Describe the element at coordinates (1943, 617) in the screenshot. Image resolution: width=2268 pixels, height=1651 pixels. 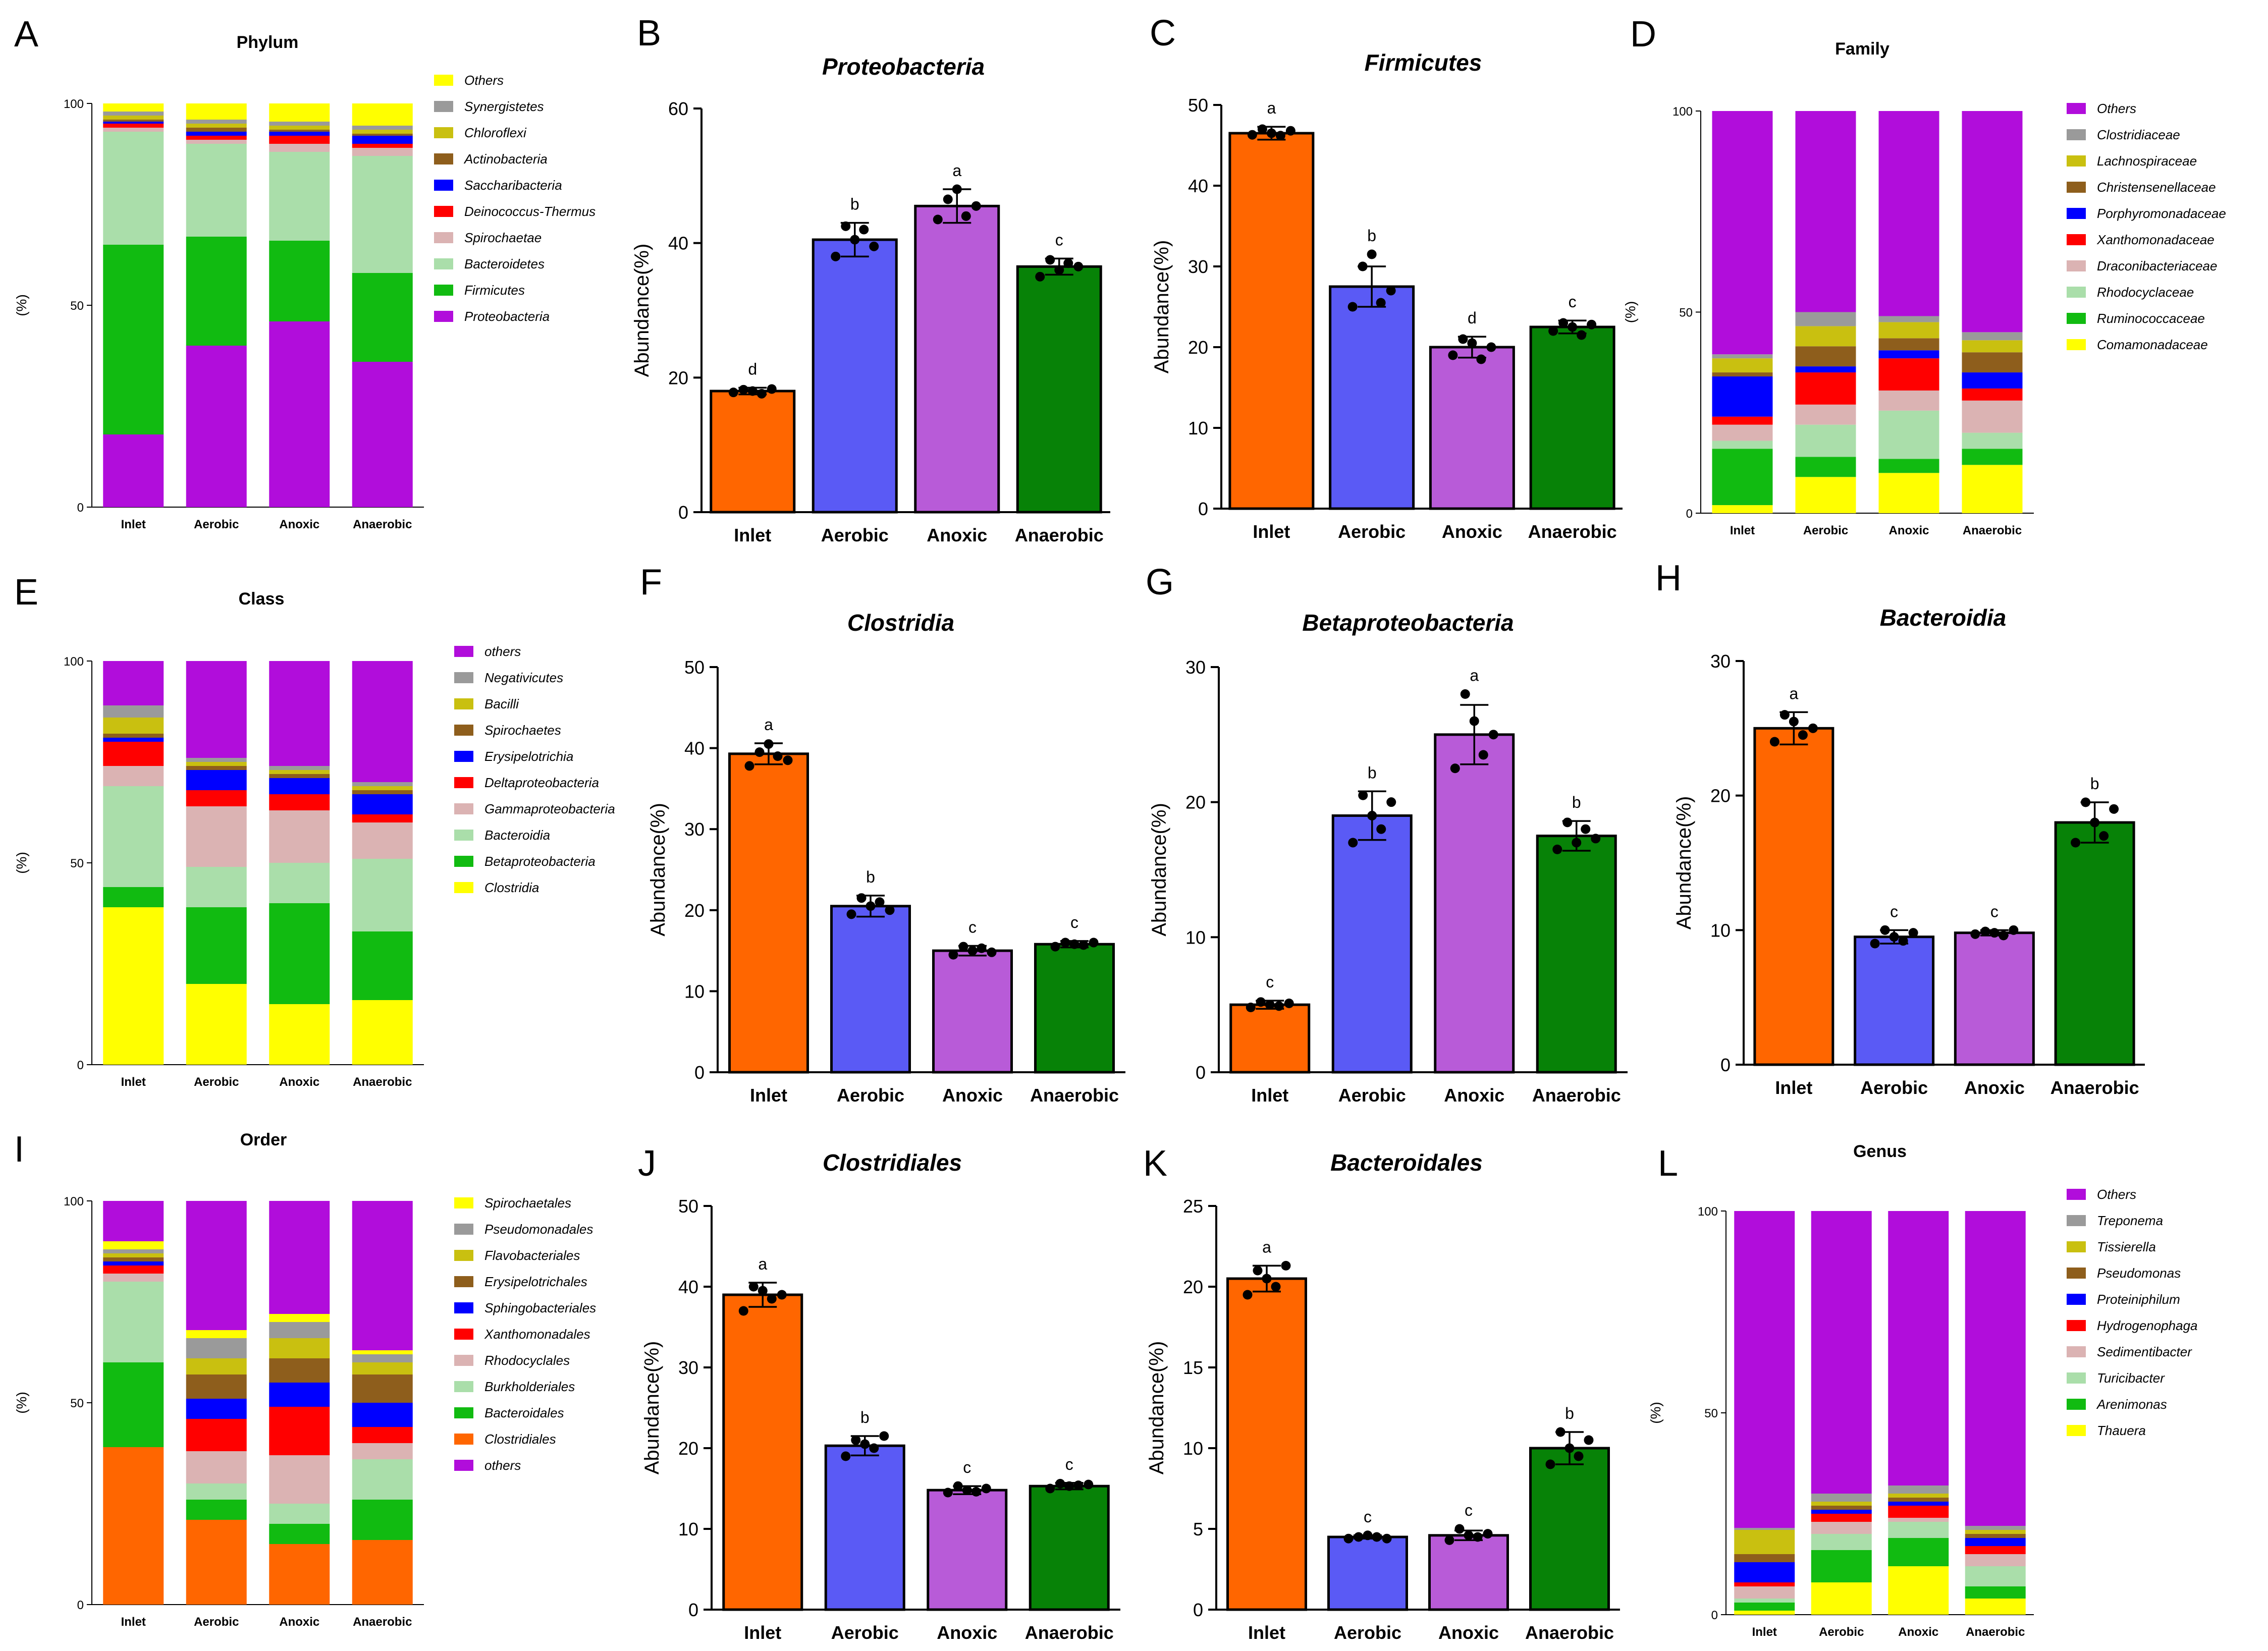
I see `chart-title: Bacteroidia` at that location.